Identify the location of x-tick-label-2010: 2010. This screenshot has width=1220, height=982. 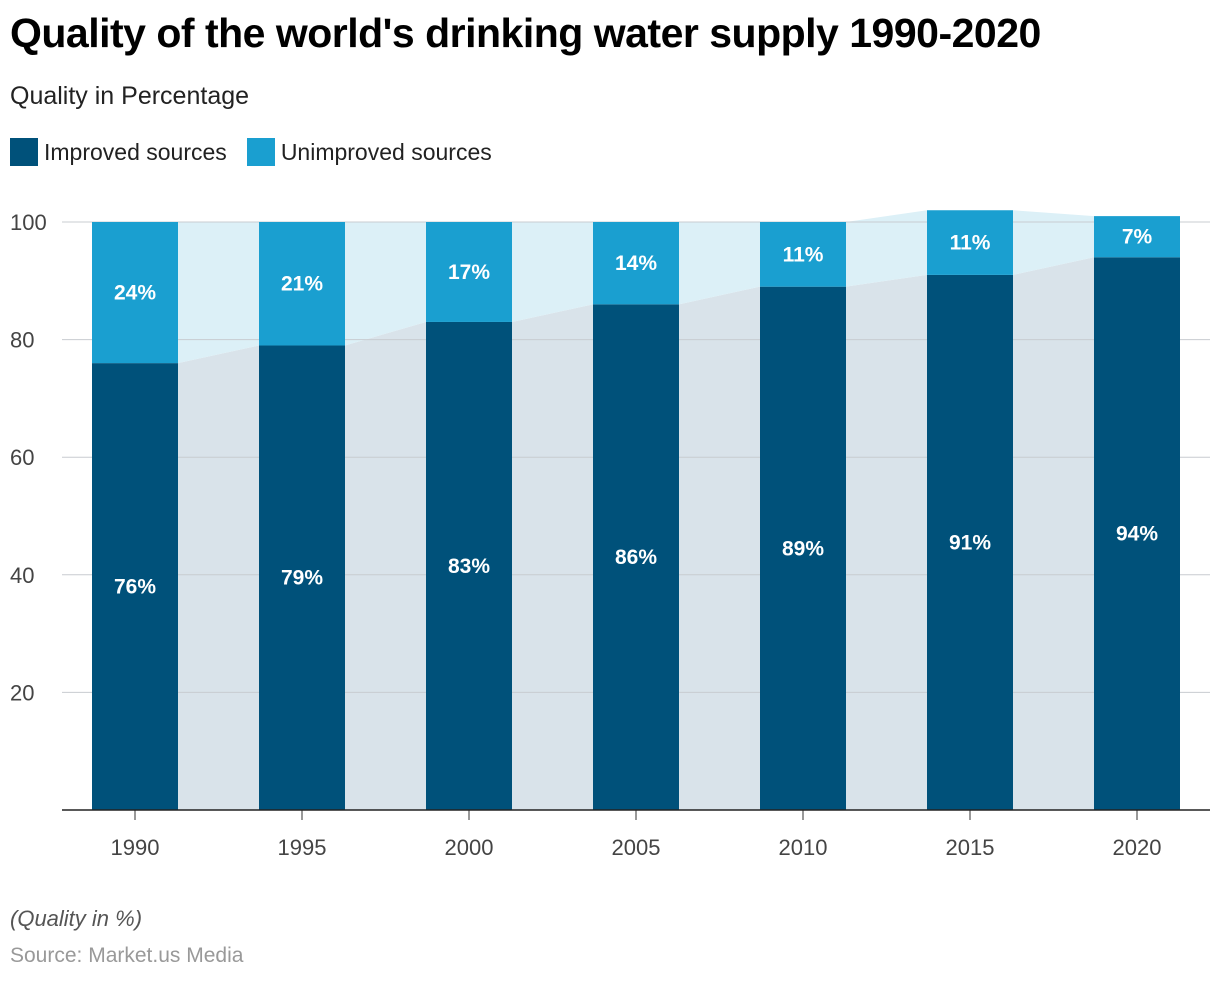
(803, 847).